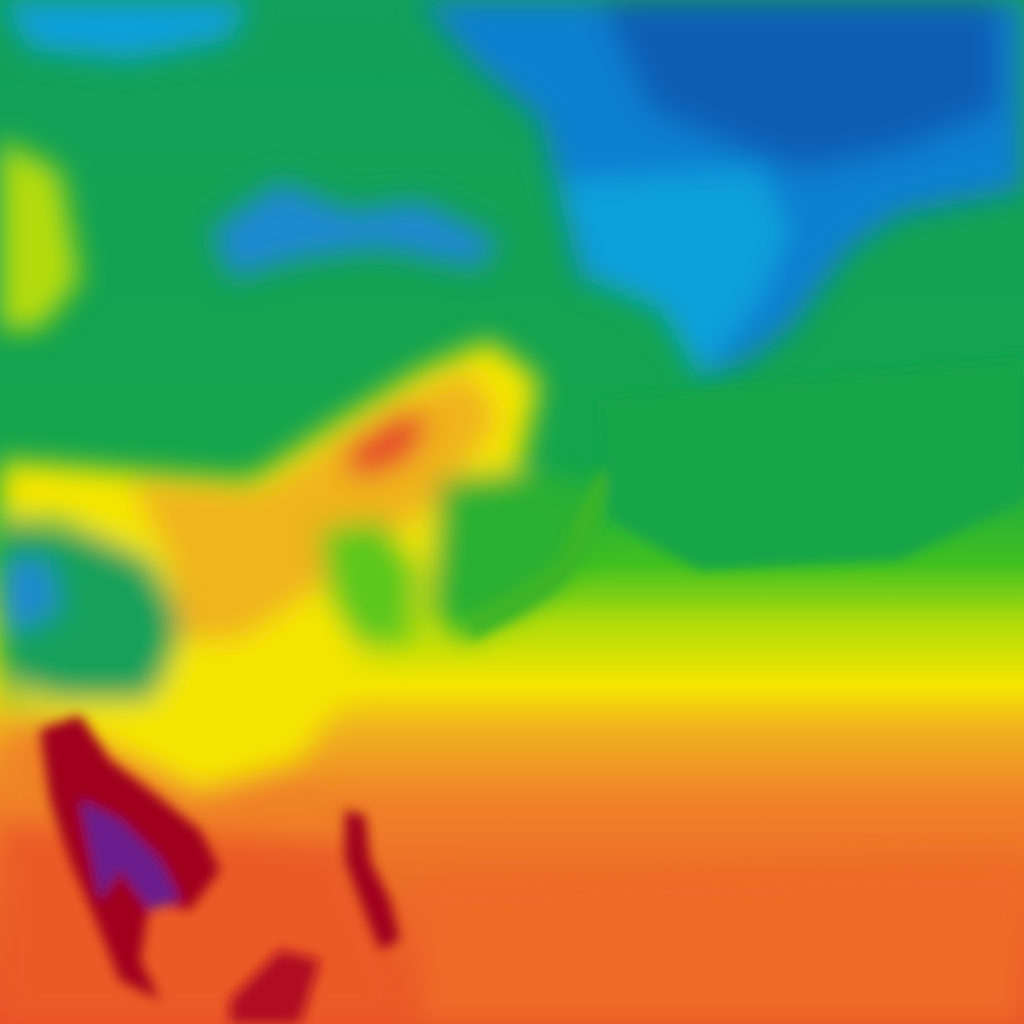  Describe the element at coordinates (355, 230) in the screenshot. I see `mongolian-cold-patches` at that location.